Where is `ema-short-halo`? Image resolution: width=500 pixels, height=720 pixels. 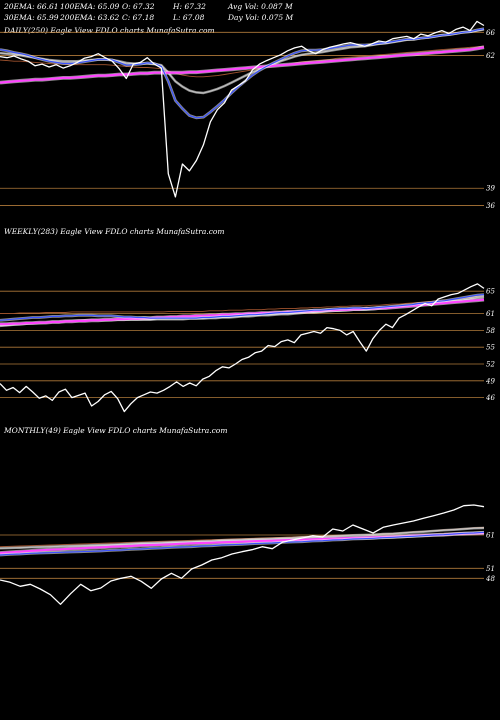
ema-short-halo is located at coordinates (242, 73).